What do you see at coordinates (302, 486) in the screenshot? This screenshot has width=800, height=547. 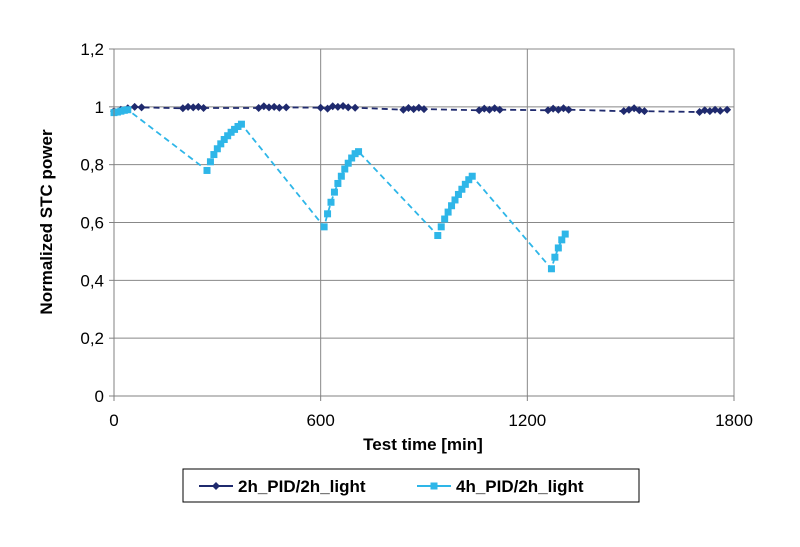 I see `legend-label-series-1: 2h_PID/2h_light` at bounding box center [302, 486].